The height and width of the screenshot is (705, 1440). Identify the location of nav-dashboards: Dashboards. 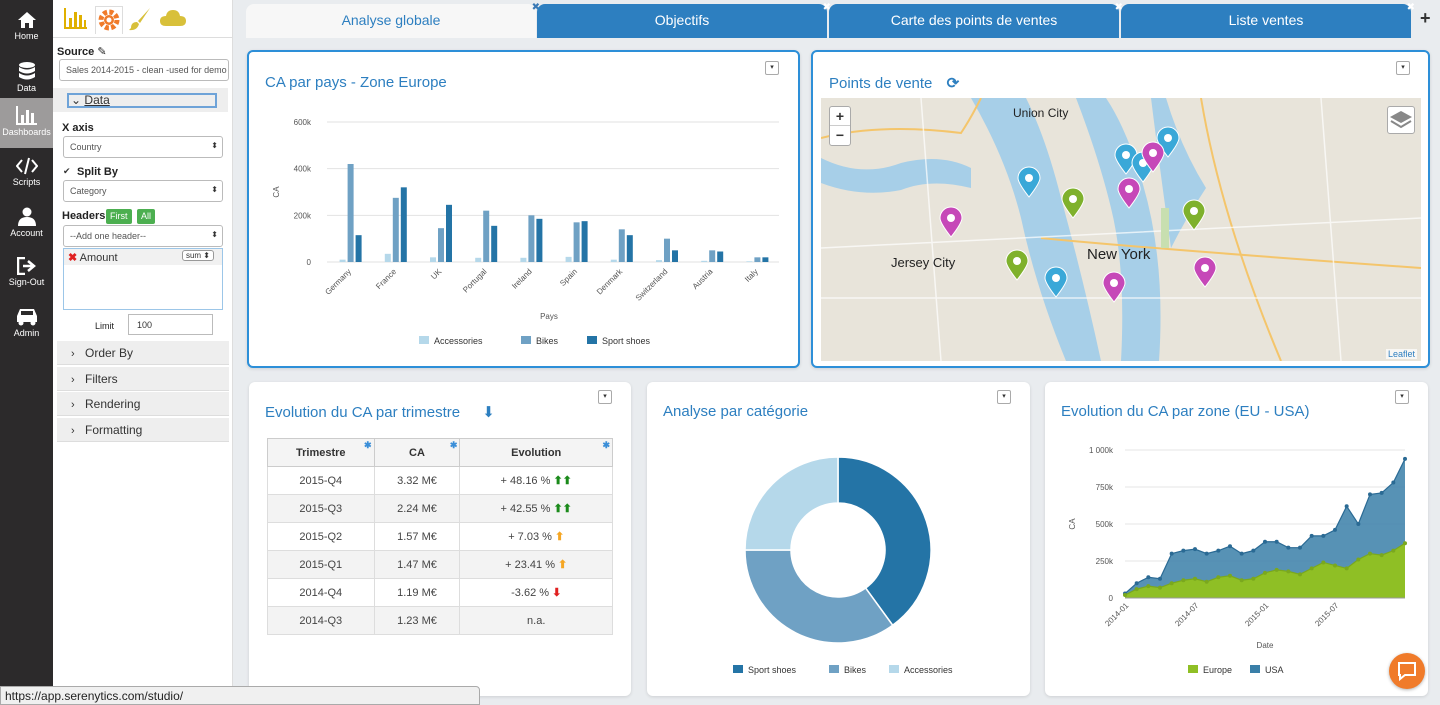
(26, 123).